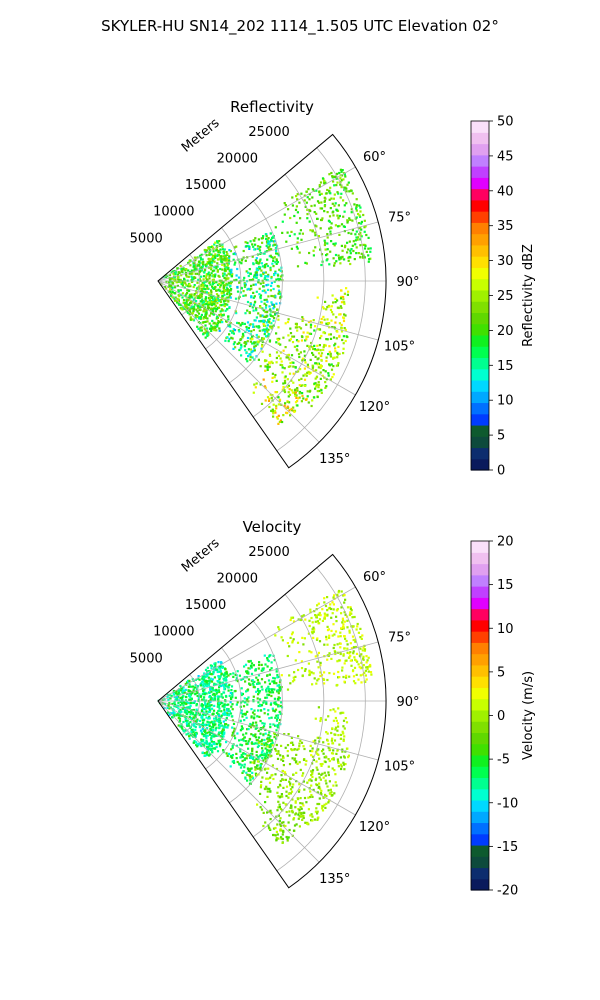 Image resolution: width=600 pixels, height=1000 pixels. What do you see at coordinates (528, 295) in the screenshot?
I see `reflectivity-colorbar-label: Reflectivity dBZ` at bounding box center [528, 295].